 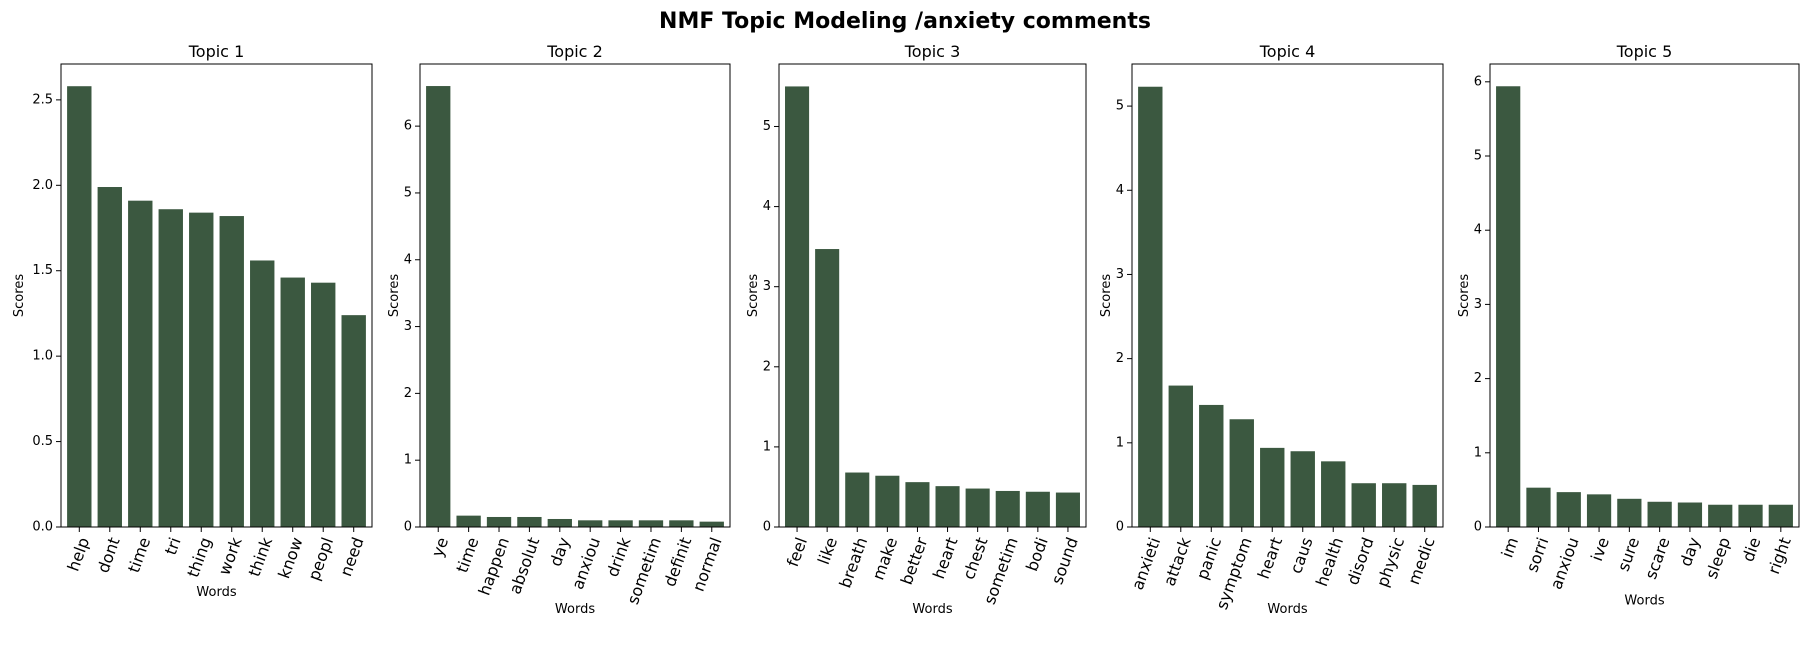 What do you see at coordinates (932, 51) in the screenshot?
I see `panel-title: Topic 3` at bounding box center [932, 51].